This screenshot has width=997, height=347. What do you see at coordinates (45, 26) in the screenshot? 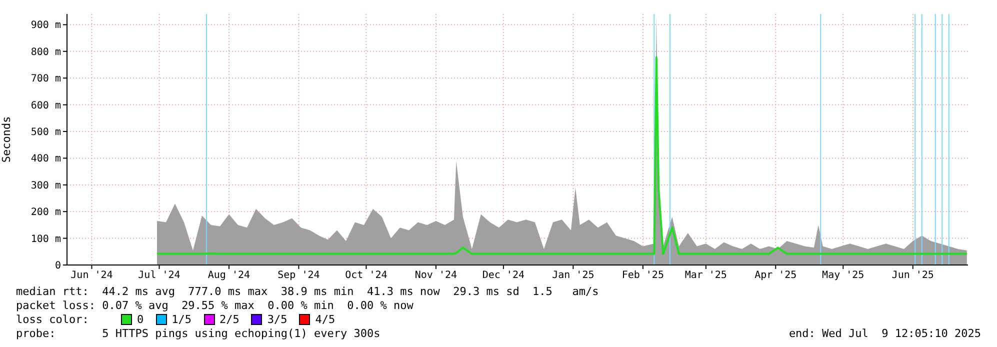
I see `y-tick-label: 900 m` at bounding box center [45, 26].